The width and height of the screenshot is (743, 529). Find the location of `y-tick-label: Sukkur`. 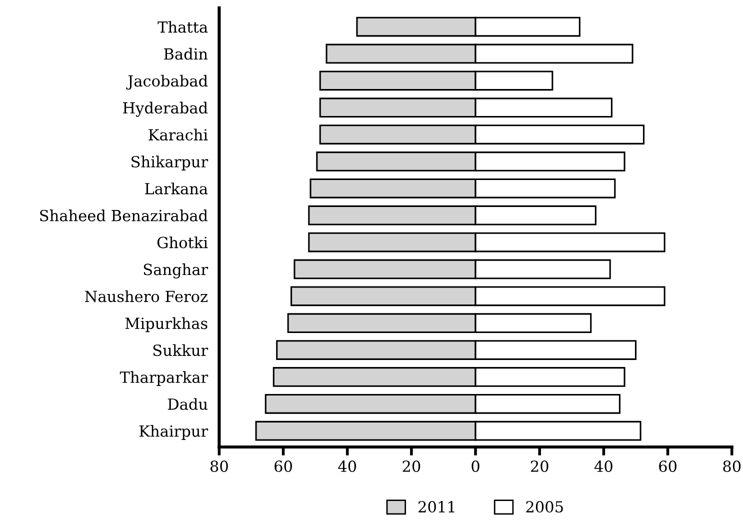

y-tick-label: Sukkur is located at coordinates (180, 350).